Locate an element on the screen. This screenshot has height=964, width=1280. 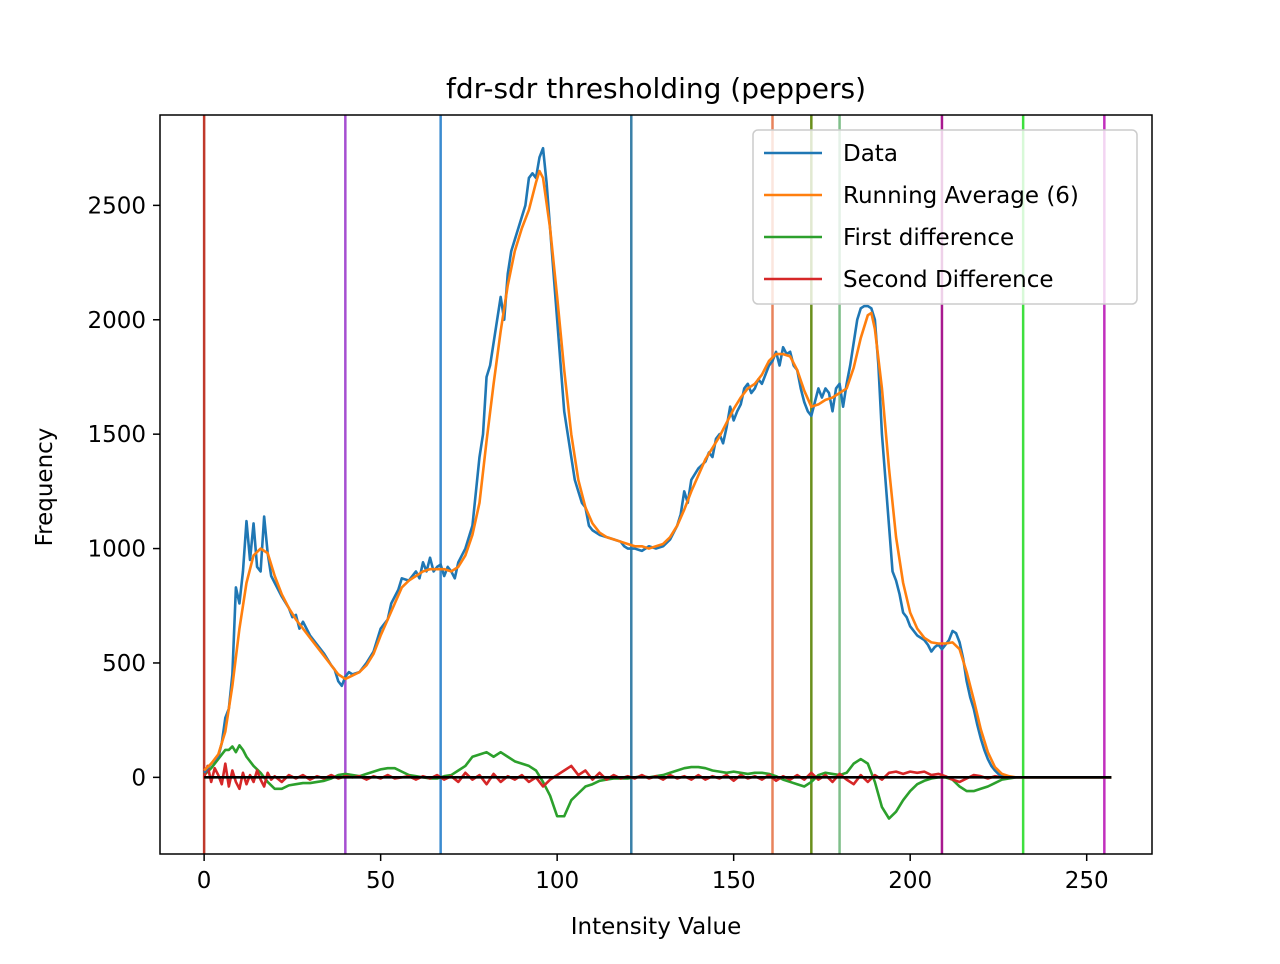
x-tick-label: 200 is located at coordinates (910, 881).